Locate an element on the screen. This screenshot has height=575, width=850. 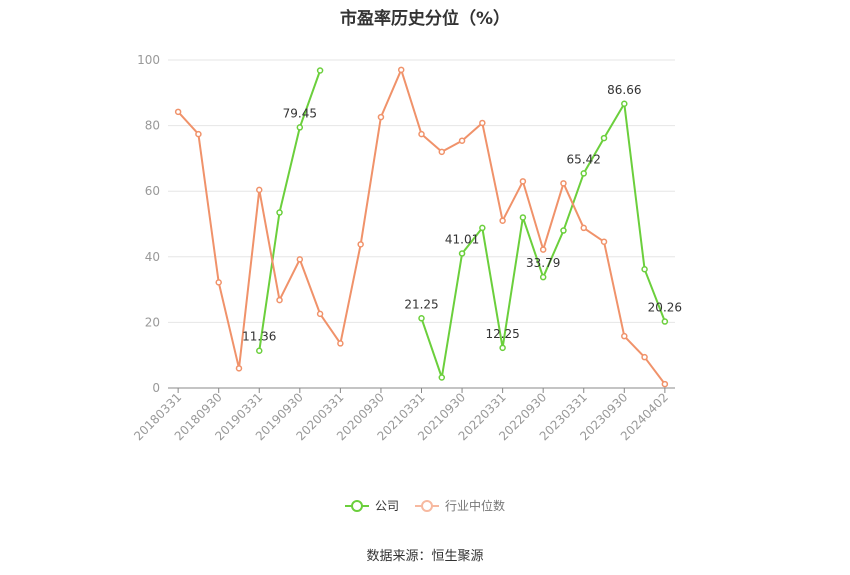
legend: 公司 行业中位数 is located at coordinates (425, 505).